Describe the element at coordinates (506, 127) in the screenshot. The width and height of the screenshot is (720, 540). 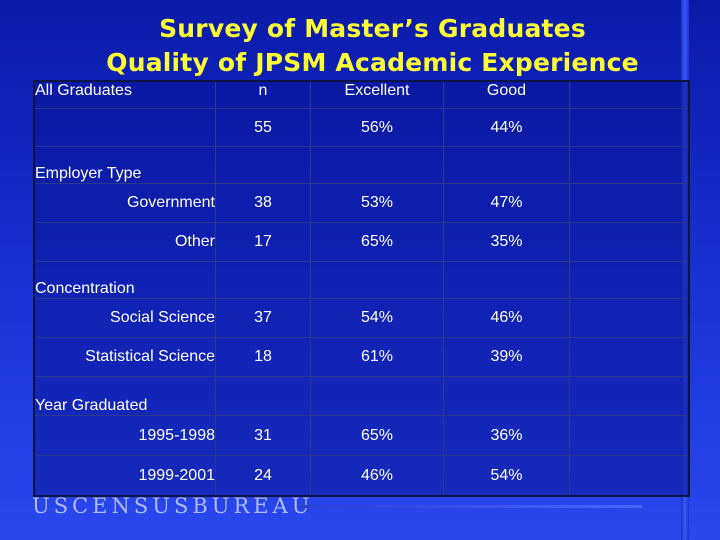
I see `all-good: 44%` at that location.